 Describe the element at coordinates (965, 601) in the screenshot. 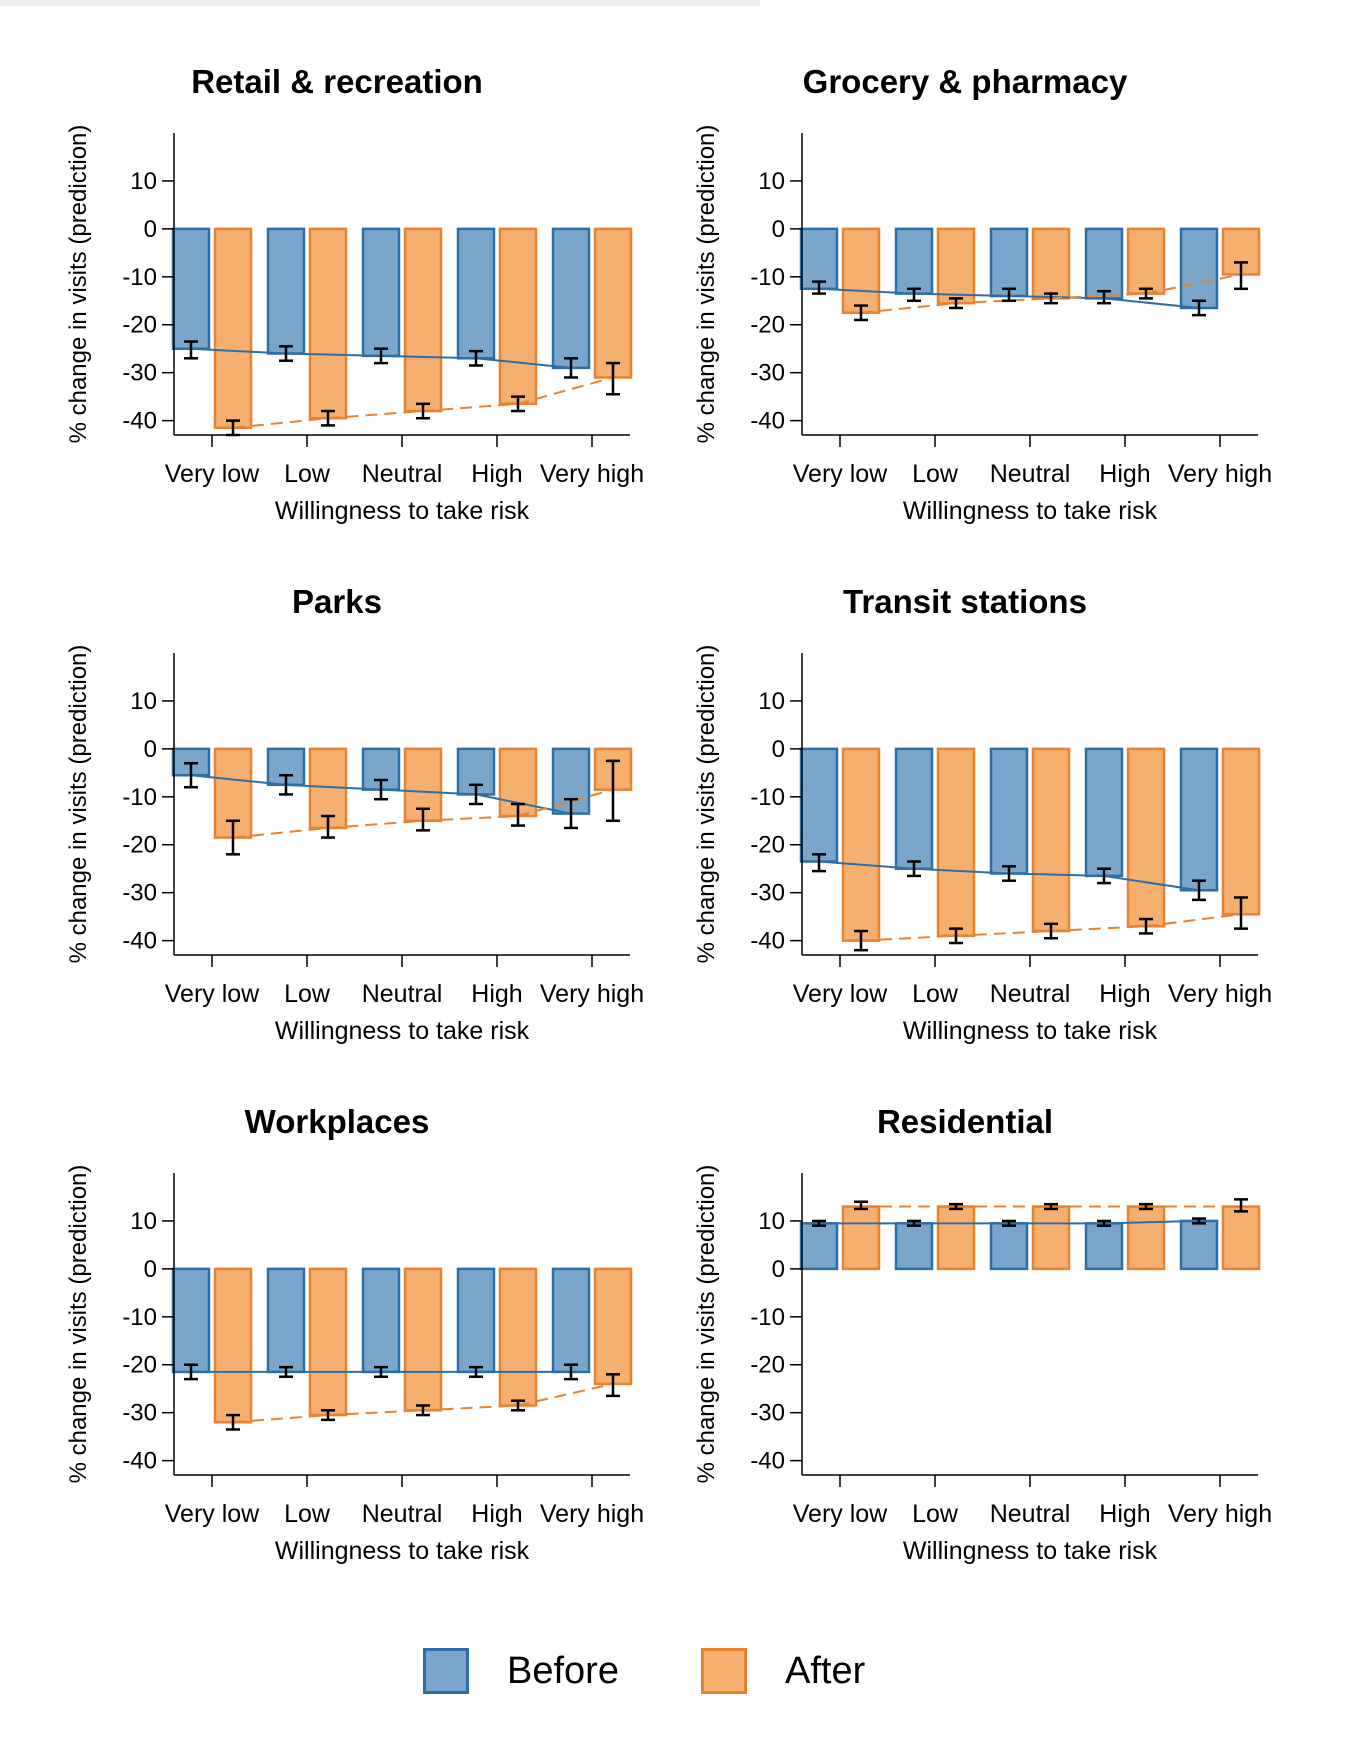

I see `panel-title: Transit stations` at that location.